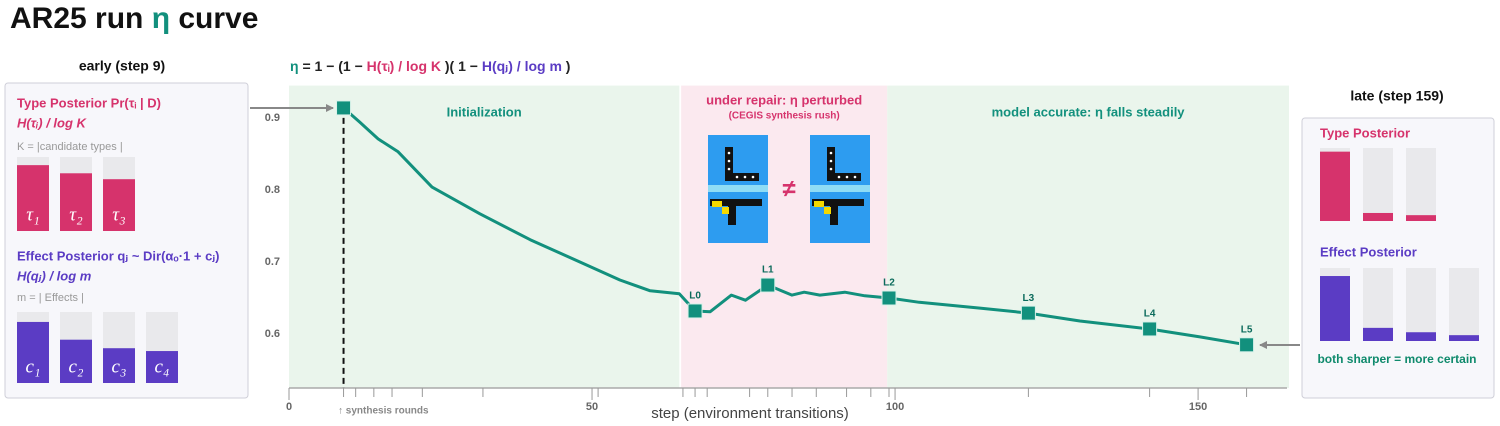  What do you see at coordinates (70, 147) in the screenshot?
I see `section-note: K = |candidate types |` at bounding box center [70, 147].